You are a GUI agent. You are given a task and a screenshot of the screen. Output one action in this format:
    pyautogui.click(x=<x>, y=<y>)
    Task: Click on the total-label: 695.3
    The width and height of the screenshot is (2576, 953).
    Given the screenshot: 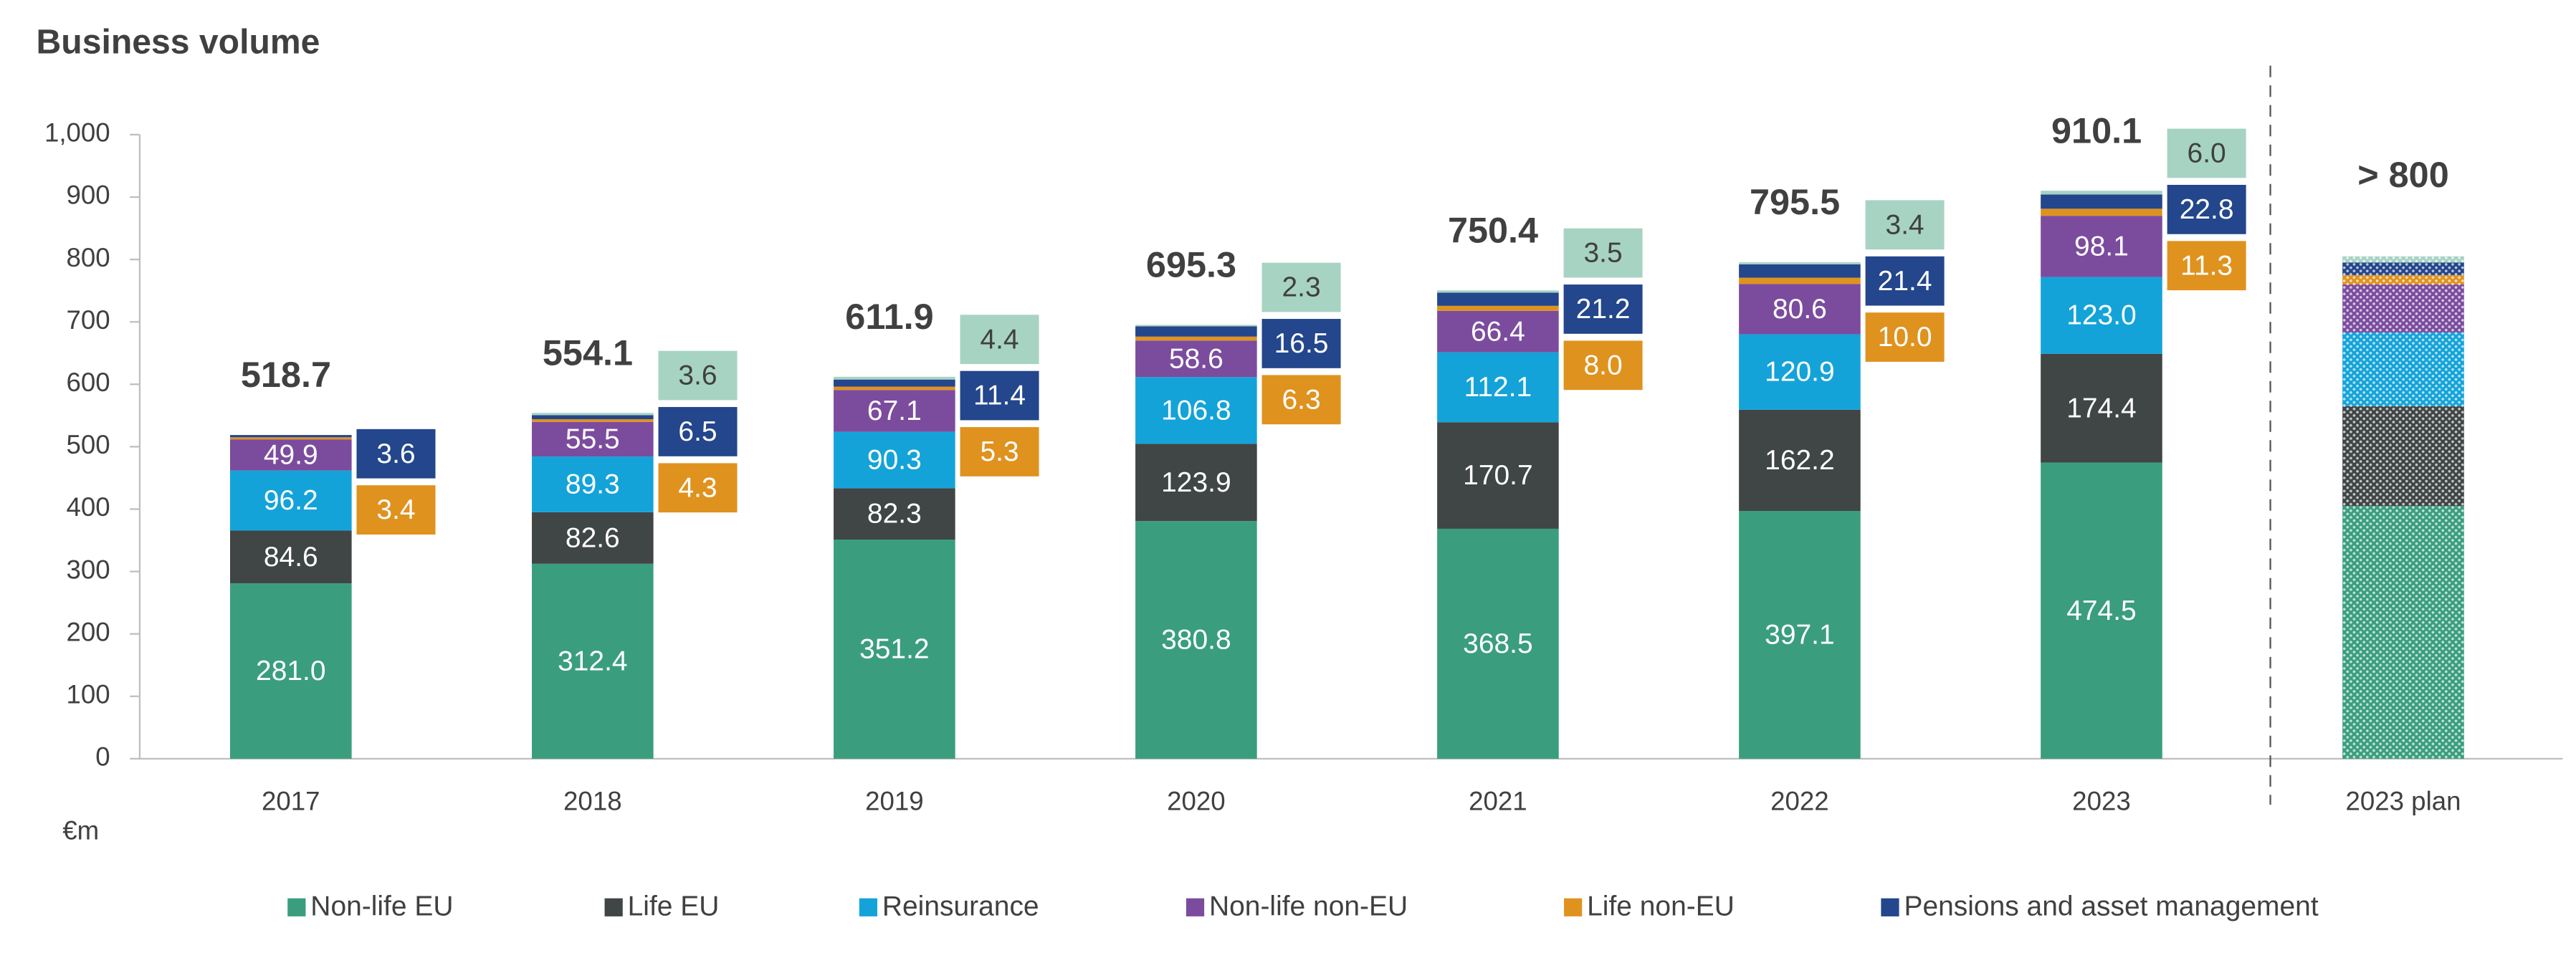 What is the action you would take?
    pyautogui.click(x=1191, y=264)
    